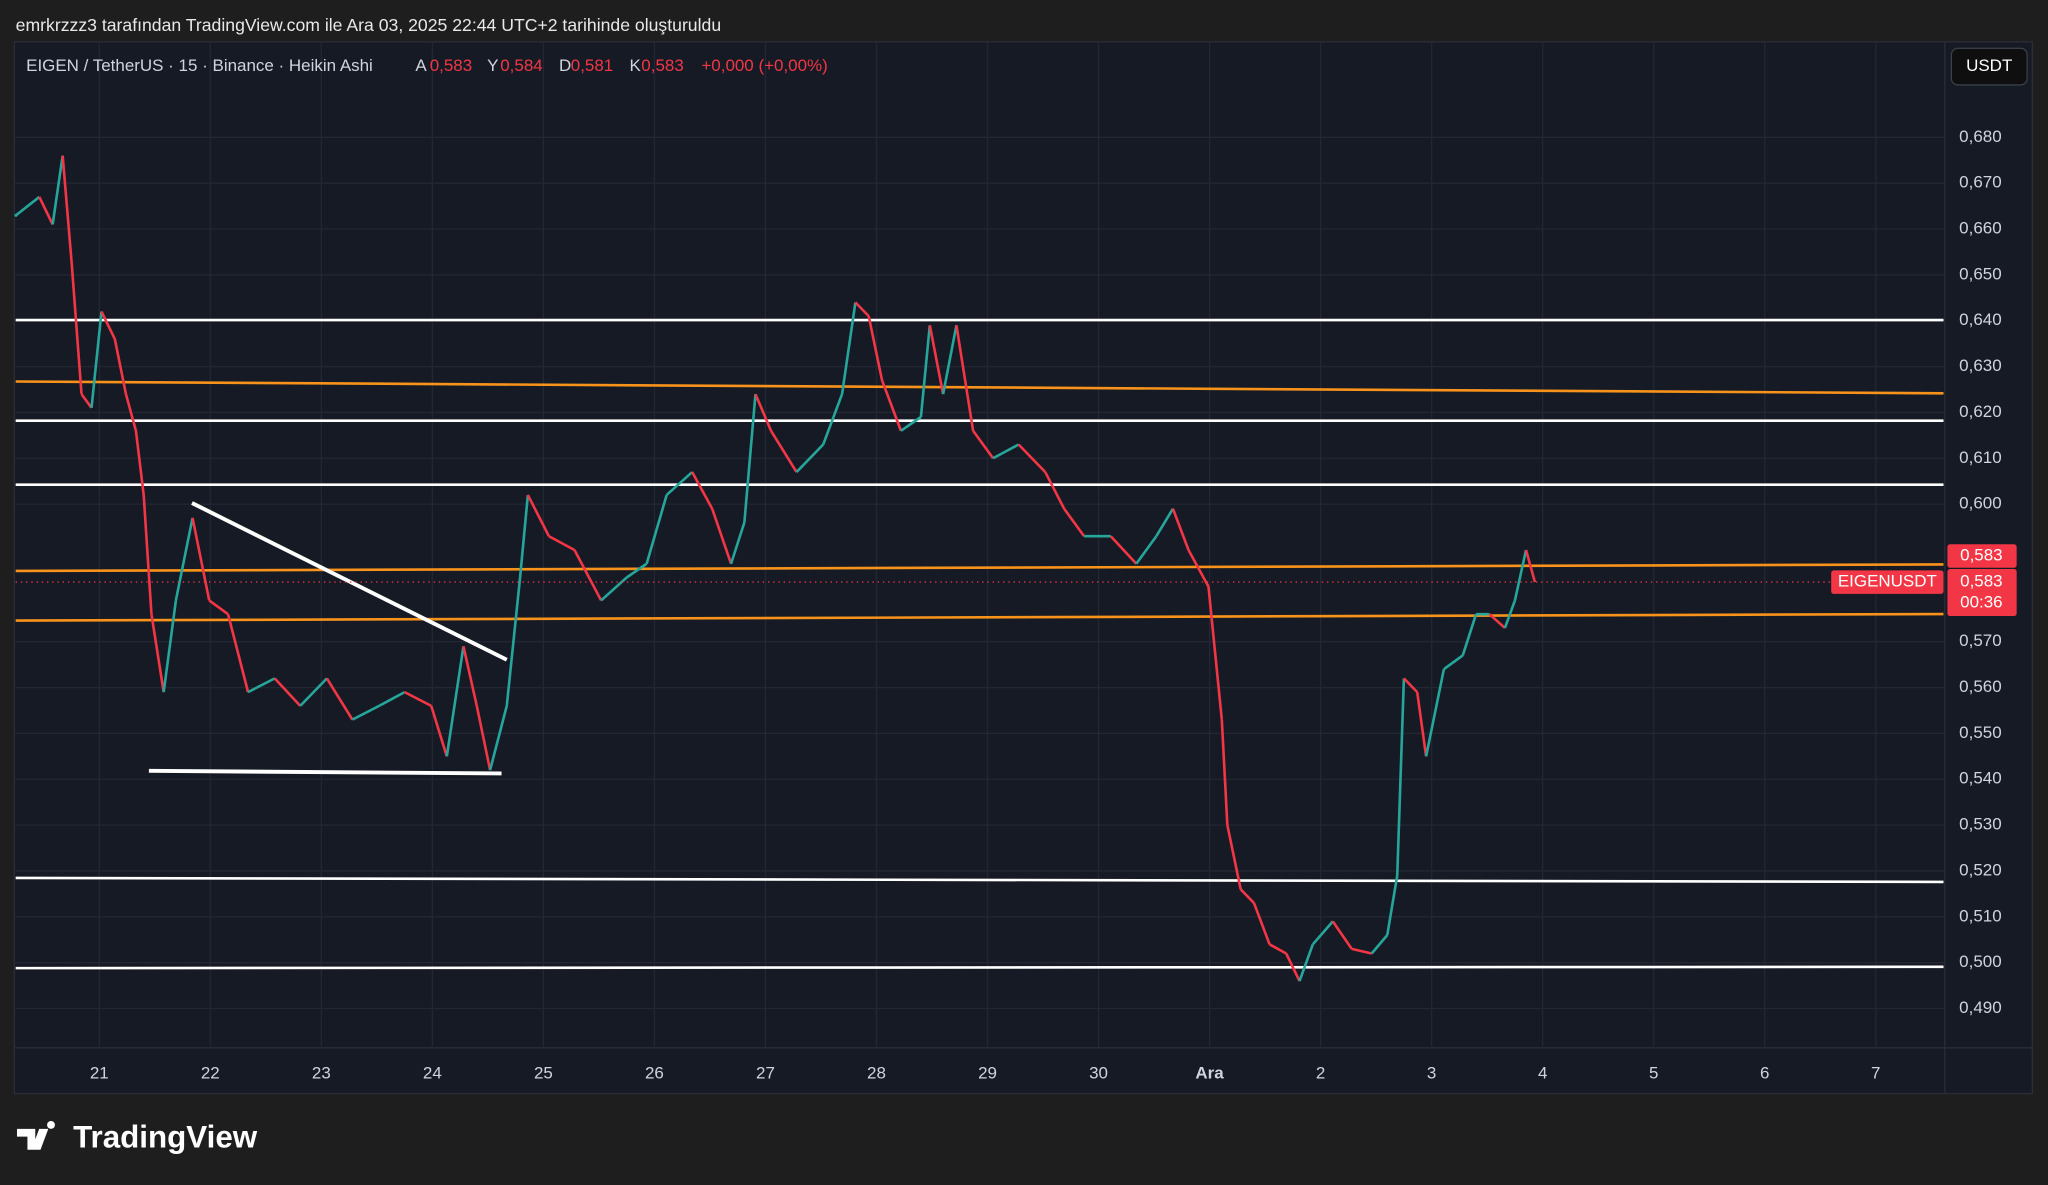 Image resolution: width=2048 pixels, height=1185 pixels. Describe the element at coordinates (1887, 582) in the screenshot. I see `symbol-tag` at that location.